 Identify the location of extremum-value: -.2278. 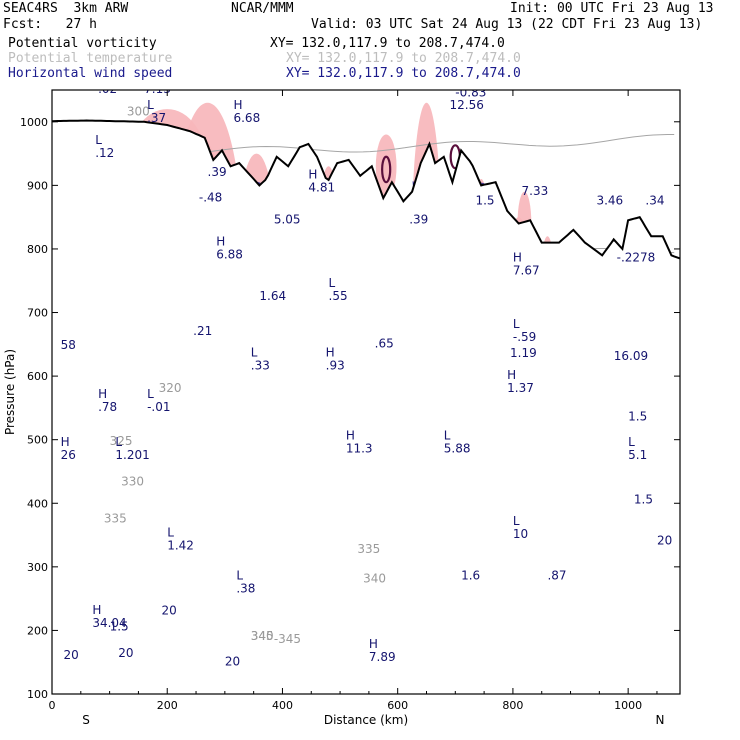
(636, 258).